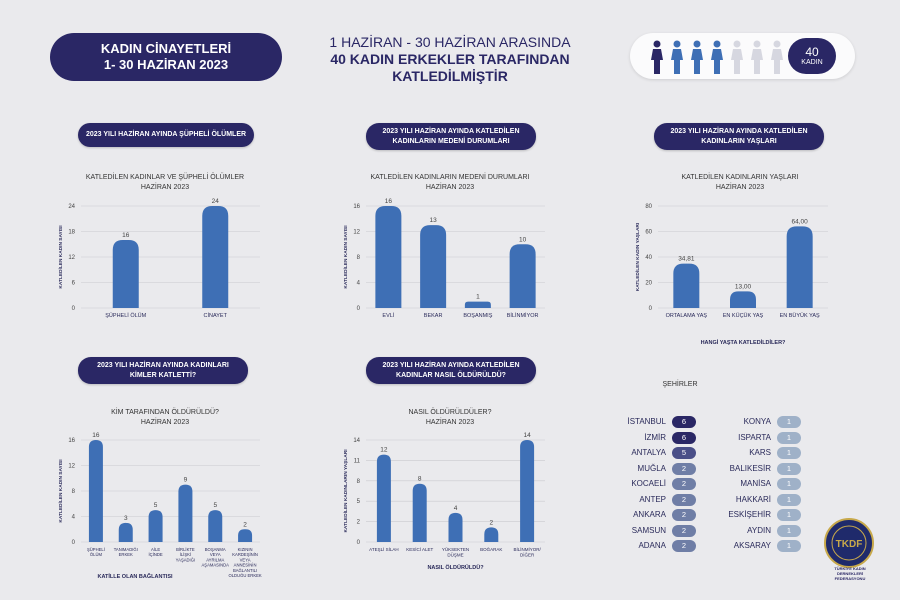  What do you see at coordinates (216, 565) in the screenshot?
I see `category-label: AŞAMASINDA` at bounding box center [216, 565].